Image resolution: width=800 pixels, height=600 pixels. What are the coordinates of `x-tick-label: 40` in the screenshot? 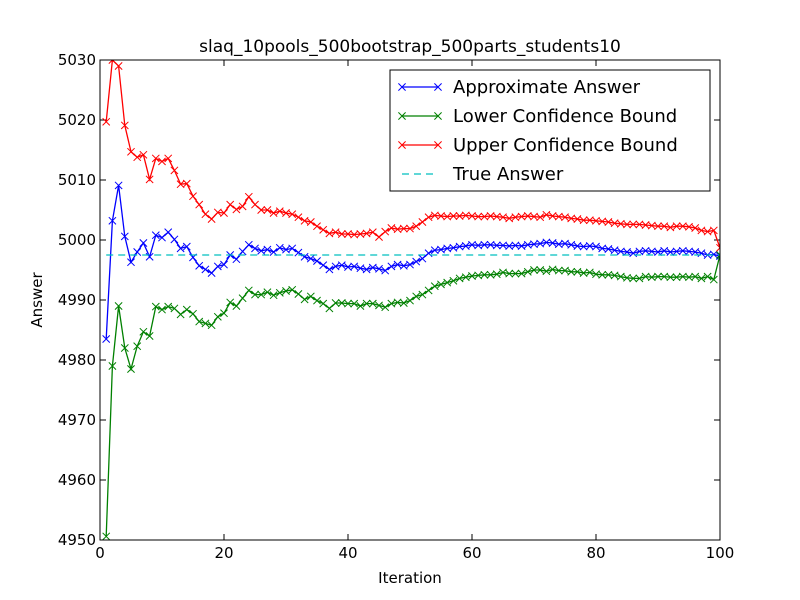 It's located at (347, 553).